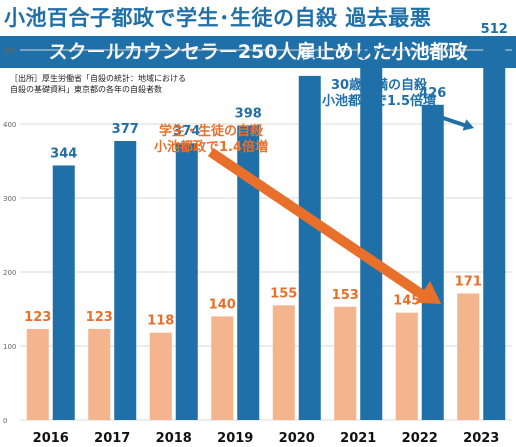  What do you see at coordinates (9, 273) in the screenshot?
I see `y-tick-label: 200` at bounding box center [9, 273].